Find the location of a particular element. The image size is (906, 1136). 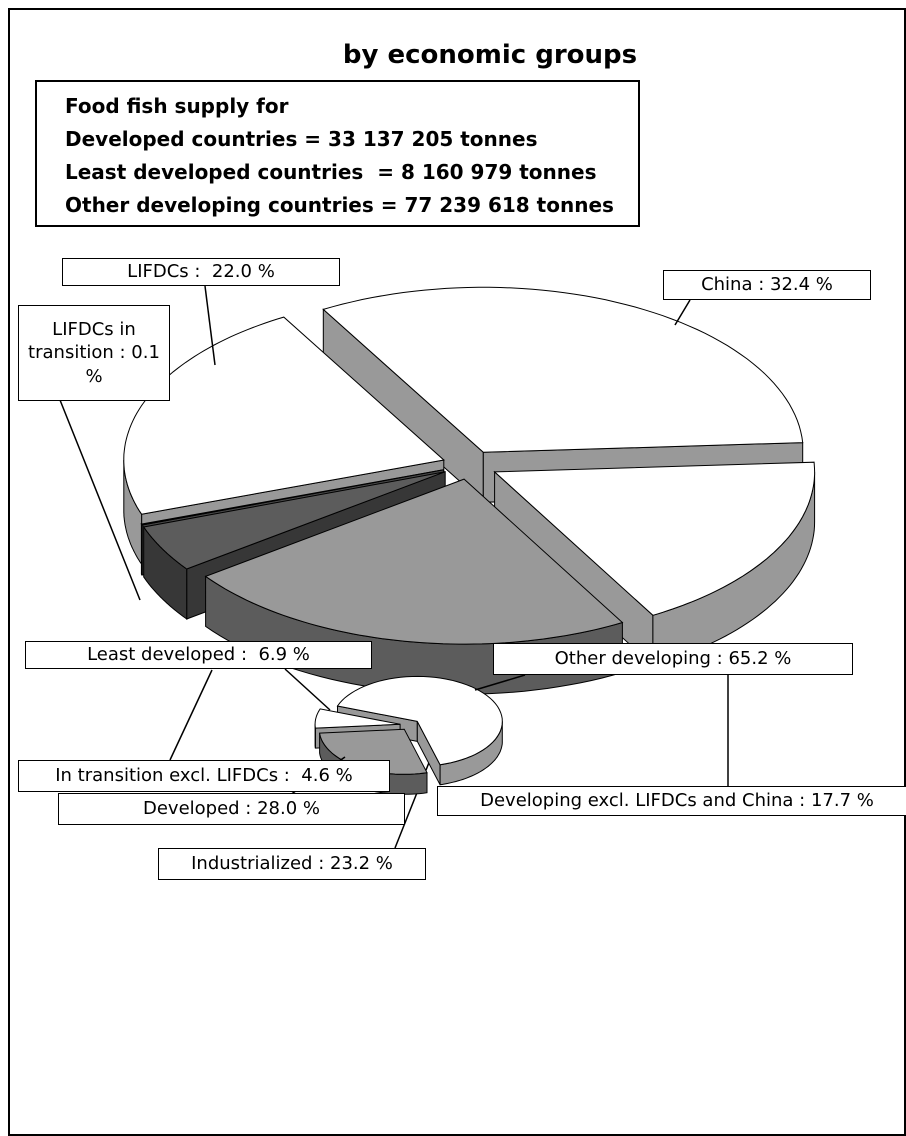

data-label: Industrialized : 23.2 % is located at coordinates (292, 864).